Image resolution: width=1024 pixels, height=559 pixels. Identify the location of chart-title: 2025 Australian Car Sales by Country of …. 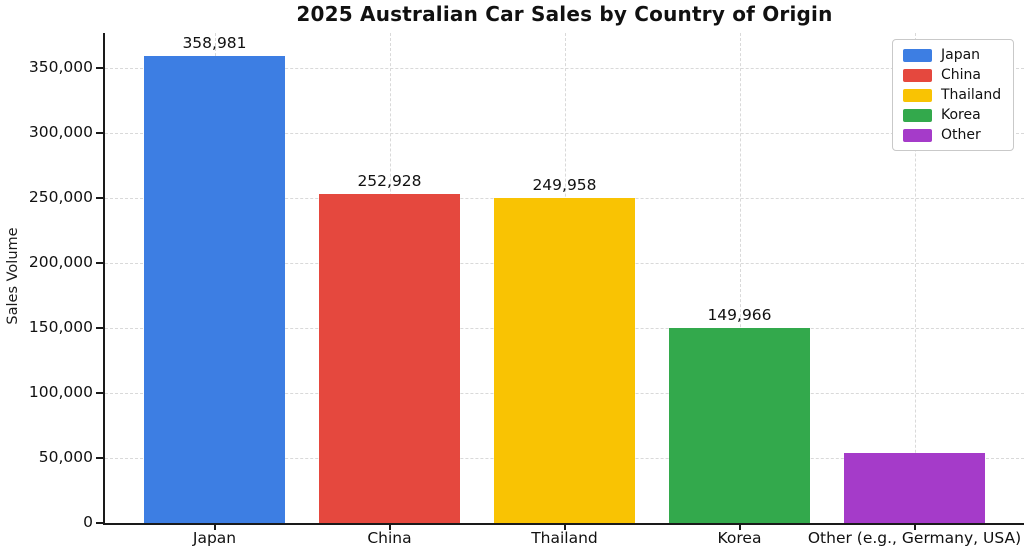
(564, 14).